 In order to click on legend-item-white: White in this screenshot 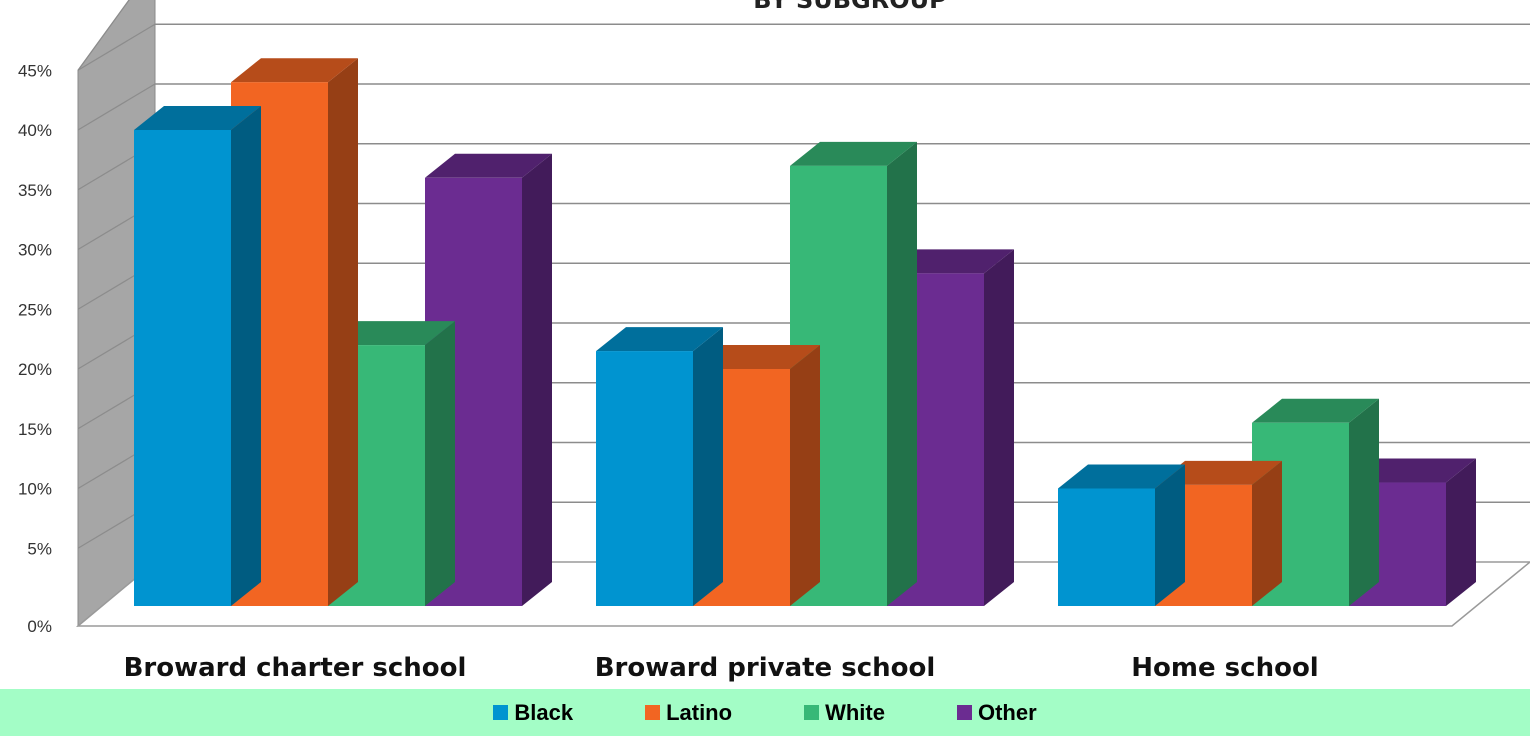, I will do `click(844, 713)`.